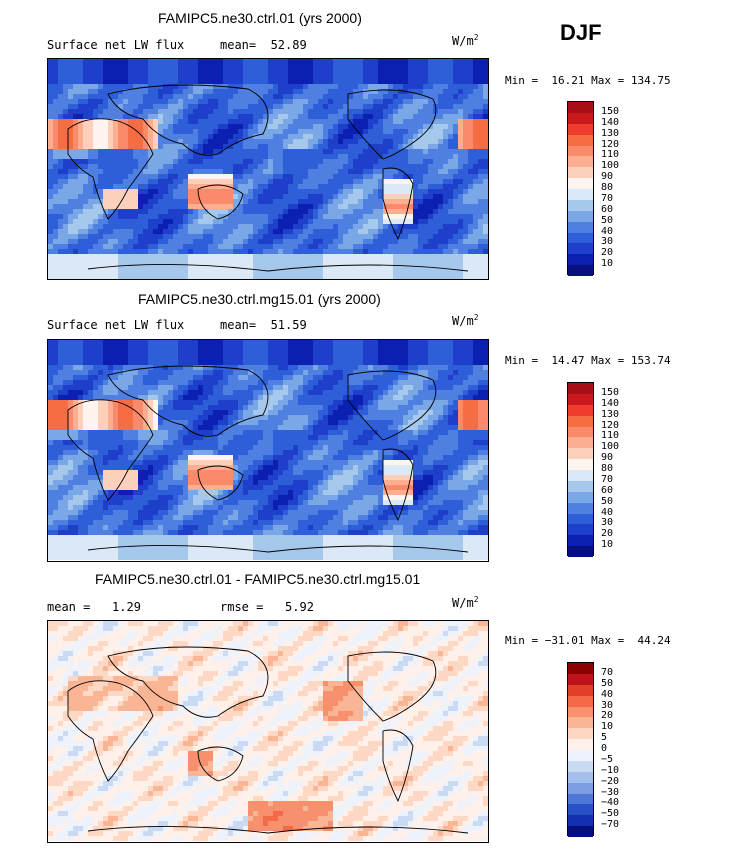  What do you see at coordinates (580, 270) in the screenshot?
I see `colorbar-swatch` at bounding box center [580, 270].